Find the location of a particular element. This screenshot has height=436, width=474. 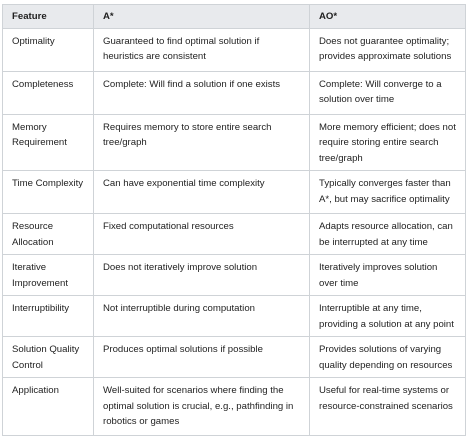

header-feature: Feature is located at coordinates (48, 16).